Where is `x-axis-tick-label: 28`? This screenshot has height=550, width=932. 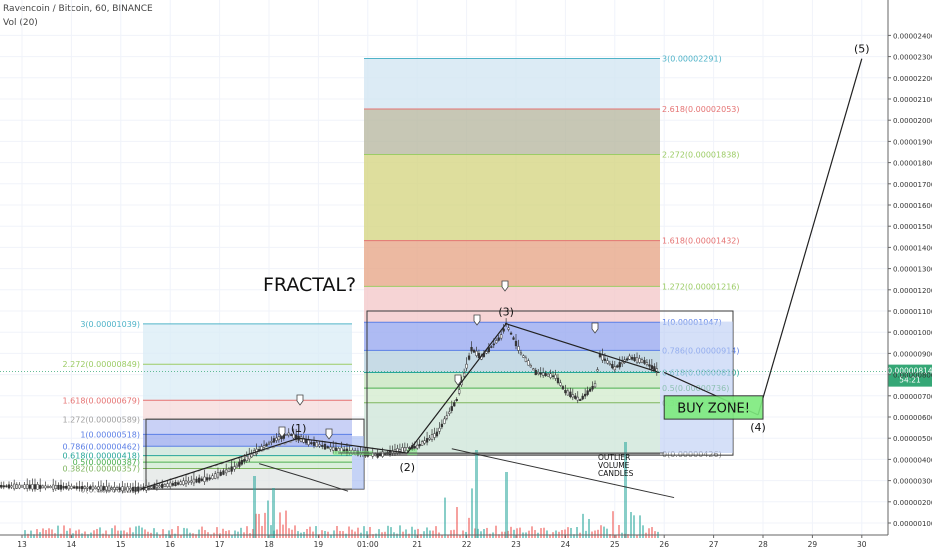
x-axis-tick-label: 28 is located at coordinates (763, 544).